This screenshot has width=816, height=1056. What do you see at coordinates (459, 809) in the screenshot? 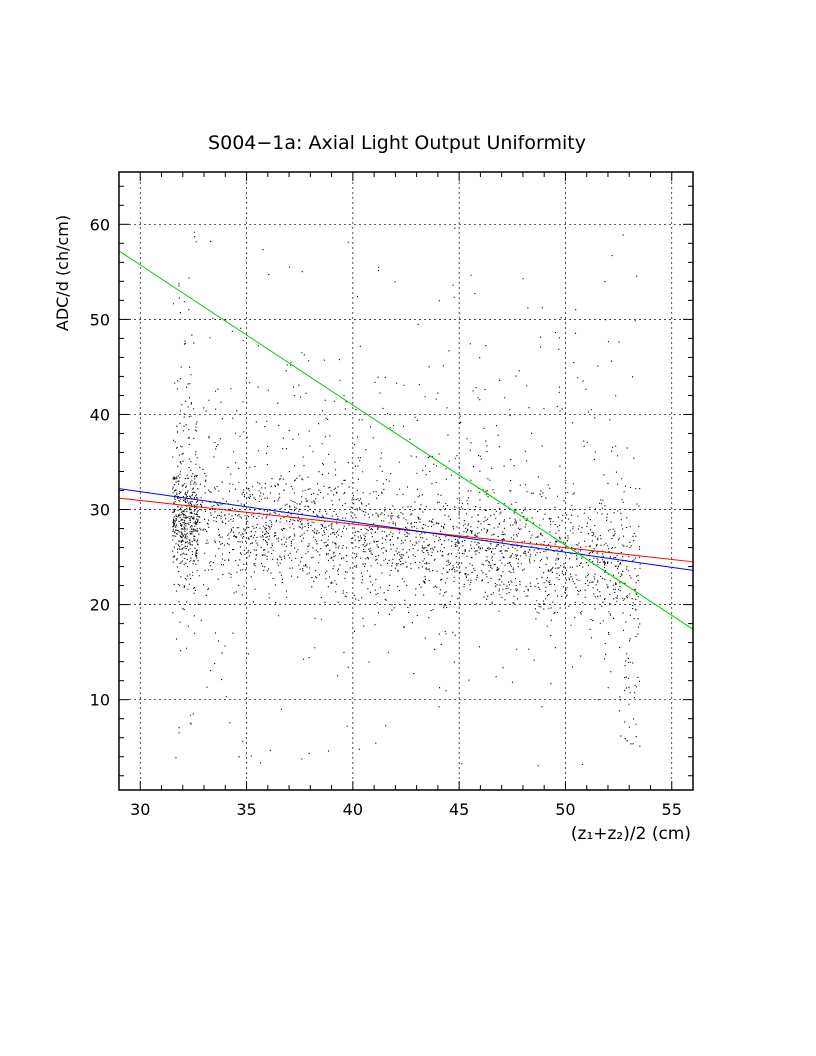
I see `x-tick-label: 45` at bounding box center [459, 809].